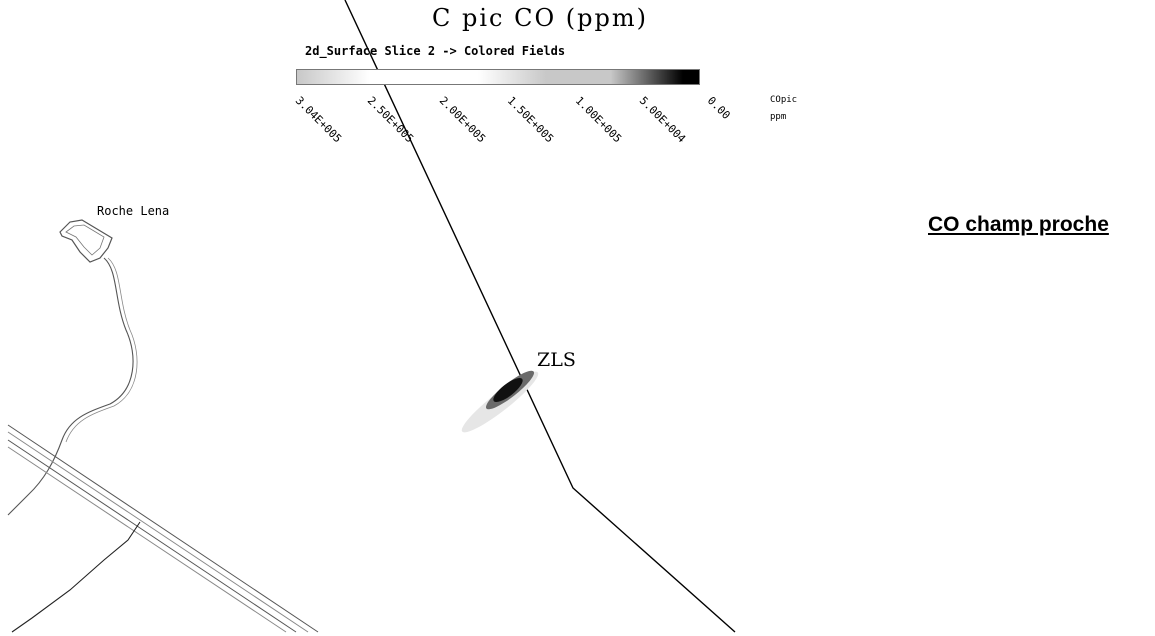 The height and width of the screenshot is (636, 1155). Describe the element at coordinates (508, 390) in the screenshot. I see `co-plume-core` at that location.